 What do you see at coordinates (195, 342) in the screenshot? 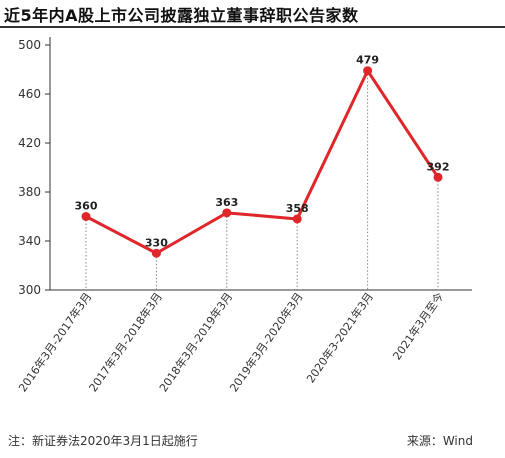
I see `x-tick-label: 2018年3月-2019年3月` at bounding box center [195, 342].